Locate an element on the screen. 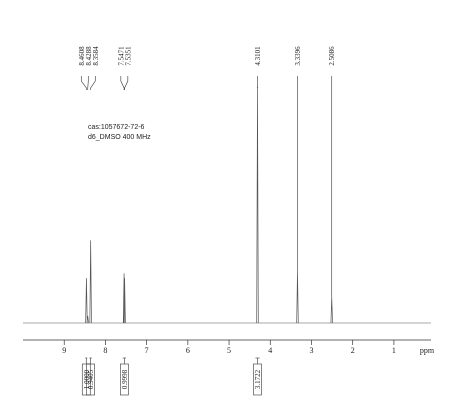  x-tick-label: 8 is located at coordinates (105, 350).